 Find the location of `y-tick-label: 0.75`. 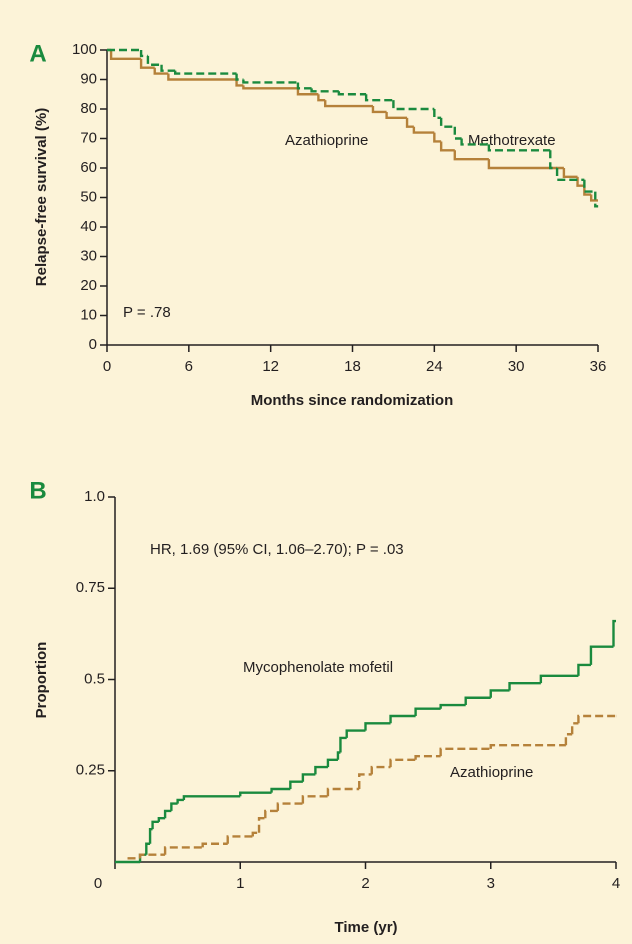

y-tick-label: 0.75 is located at coordinates (90, 587).